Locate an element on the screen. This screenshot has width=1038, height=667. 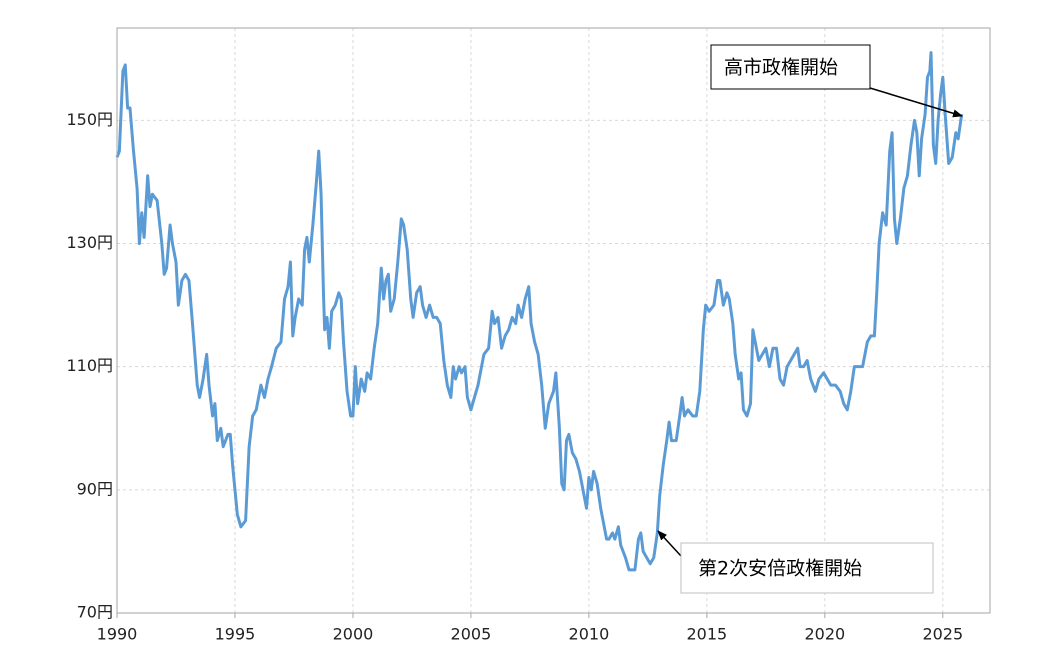
y-tick-label: 70円 is located at coordinates (95, 612).